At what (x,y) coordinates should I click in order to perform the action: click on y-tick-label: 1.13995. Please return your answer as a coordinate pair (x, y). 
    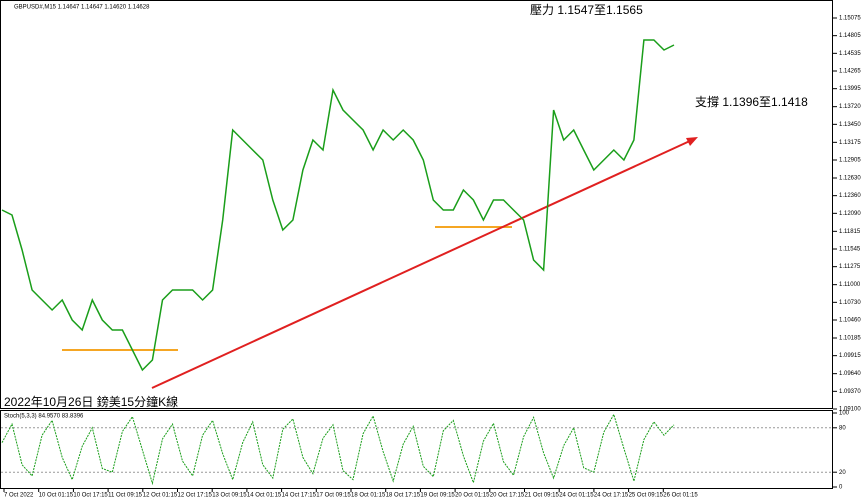
    Looking at the image, I should click on (850, 89).